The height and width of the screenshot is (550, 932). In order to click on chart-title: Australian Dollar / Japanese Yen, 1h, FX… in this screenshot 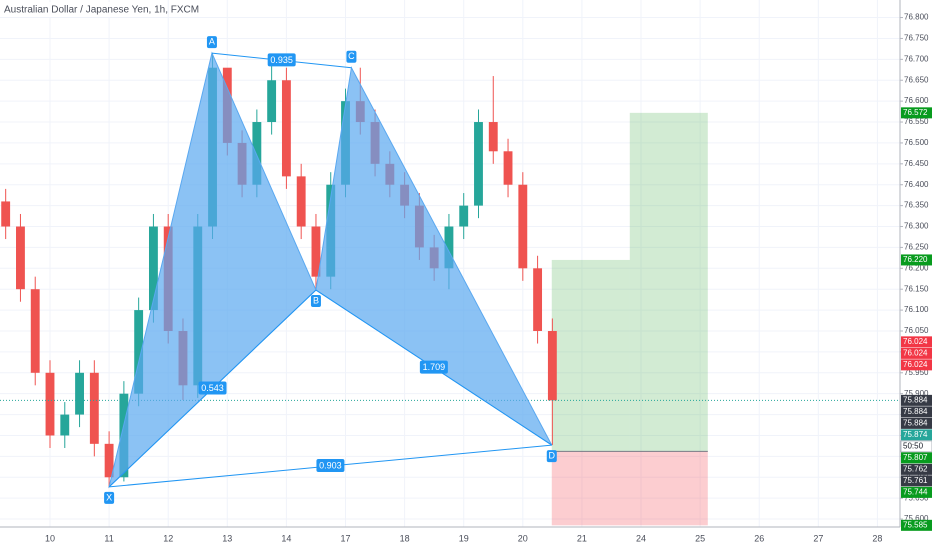, I will do `click(101, 10)`.